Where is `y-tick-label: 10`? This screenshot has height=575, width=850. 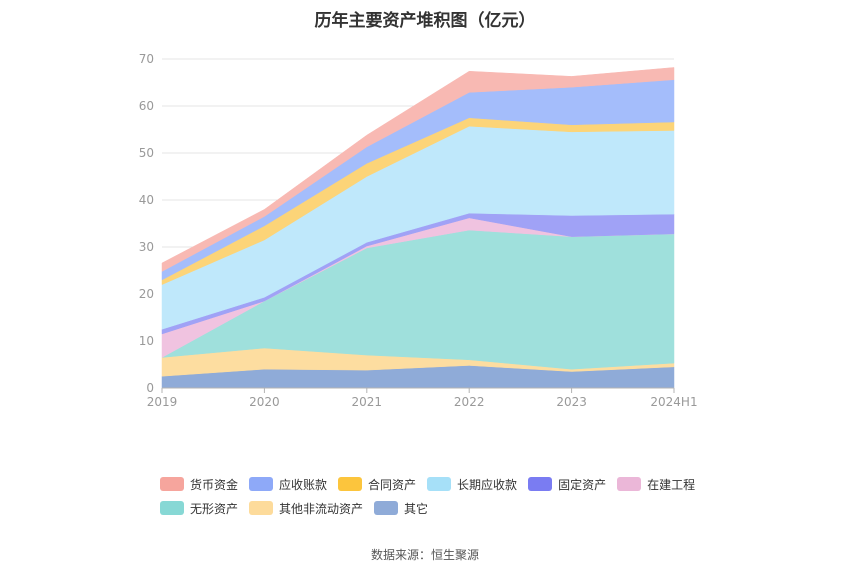 y-tick-label: 10 is located at coordinates (146, 341).